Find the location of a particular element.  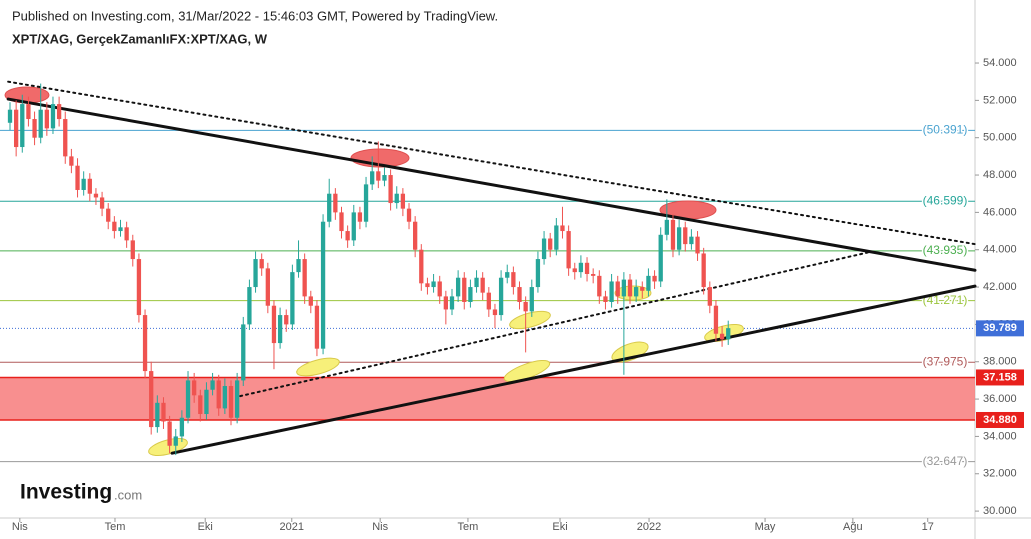

y-tick-label: 48.000 is located at coordinates (1000, 175).